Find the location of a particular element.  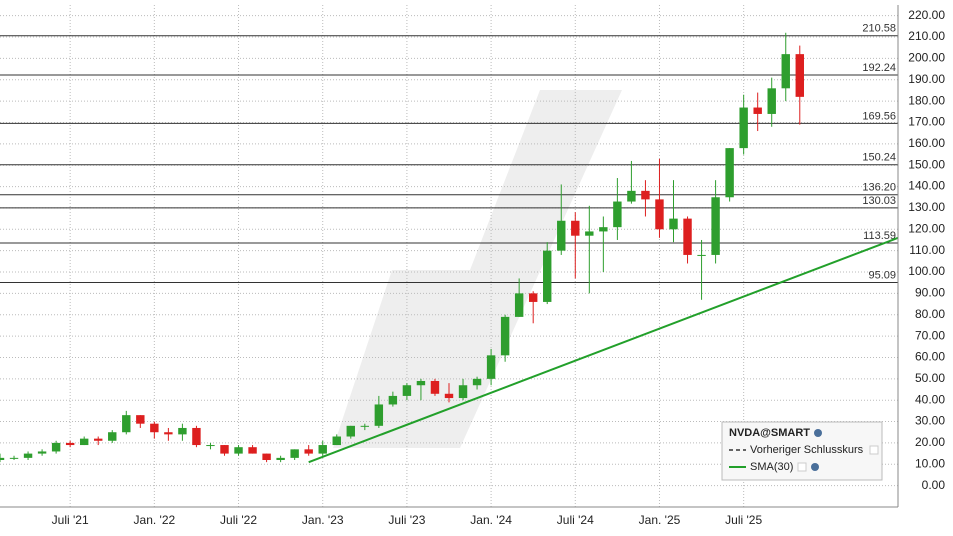

y-tick-label: 200.00 is located at coordinates (926, 58).